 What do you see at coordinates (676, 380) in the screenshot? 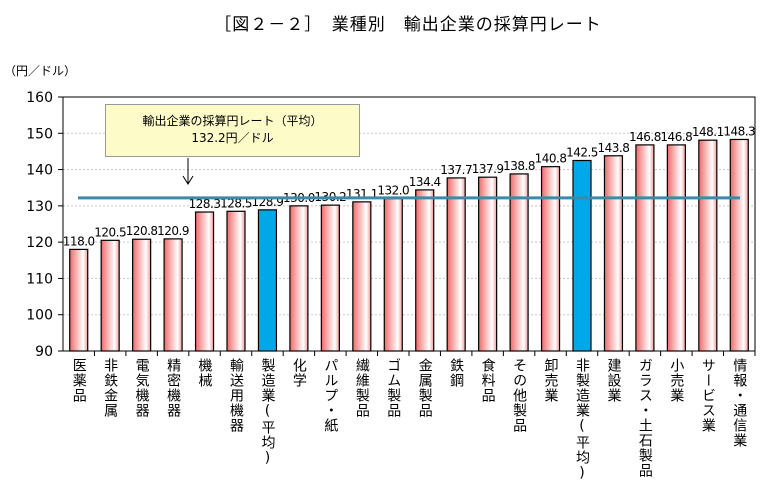
I see `x-tick-label: 小売業` at bounding box center [676, 380].